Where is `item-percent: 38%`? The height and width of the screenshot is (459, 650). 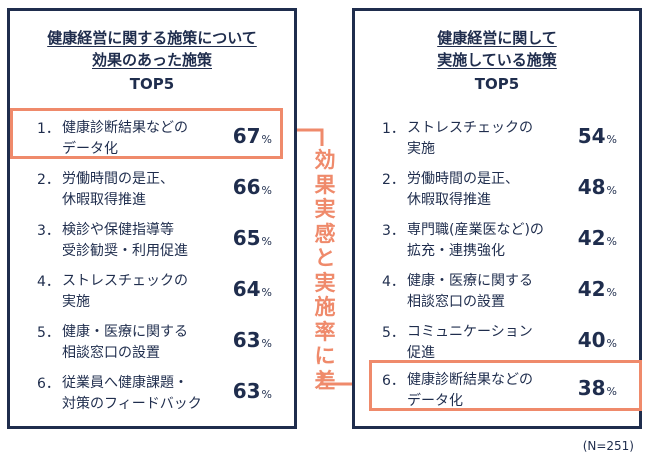
item-percent: 38% is located at coordinates (597, 388).